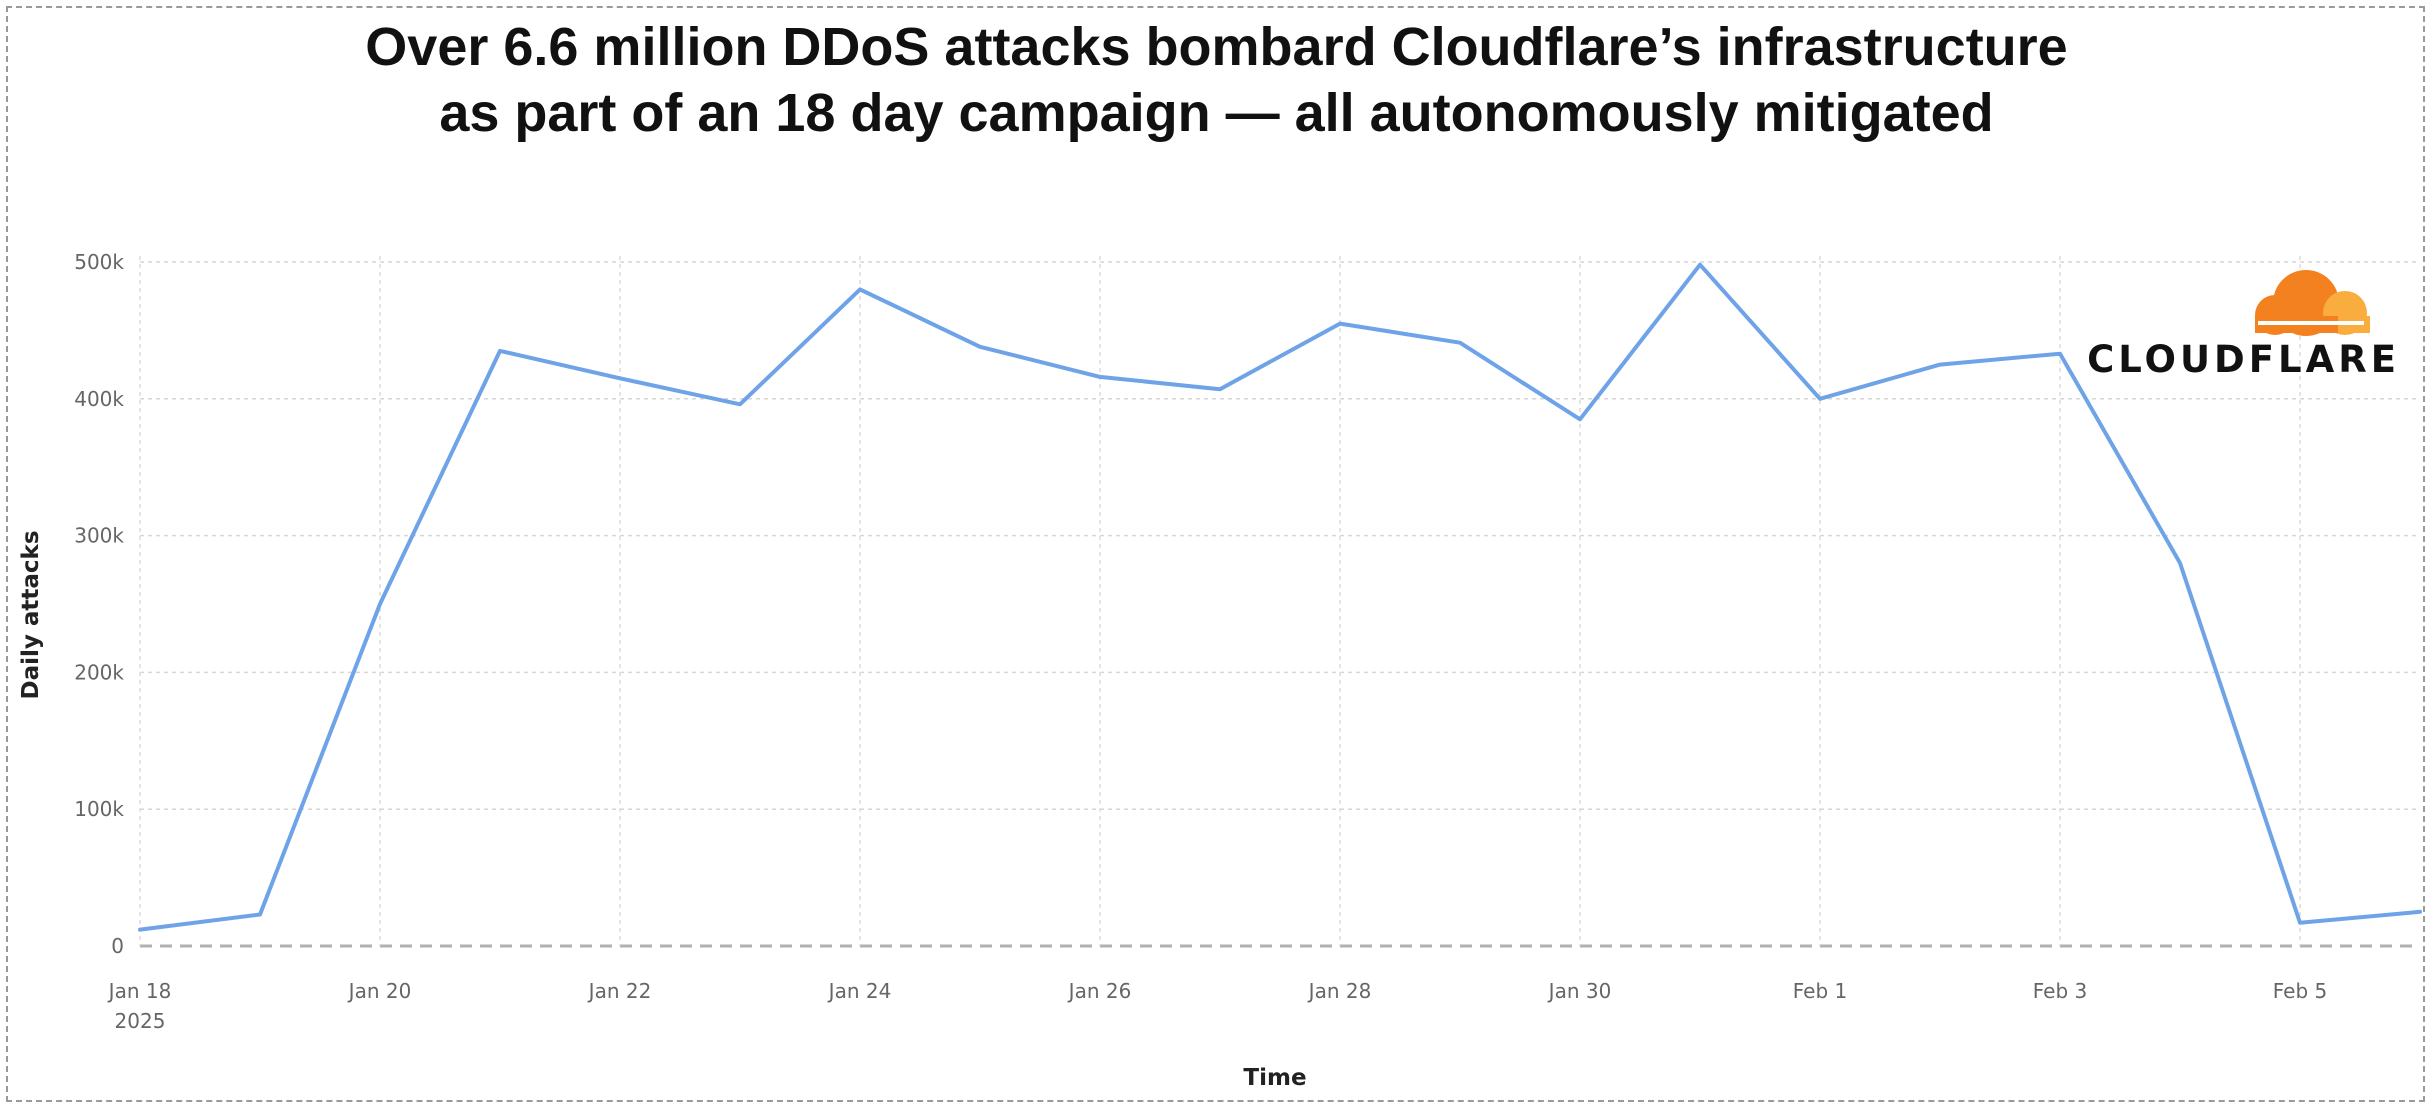  Describe the element at coordinates (117, 946) in the screenshot. I see `y-tick-label: 0` at that location.